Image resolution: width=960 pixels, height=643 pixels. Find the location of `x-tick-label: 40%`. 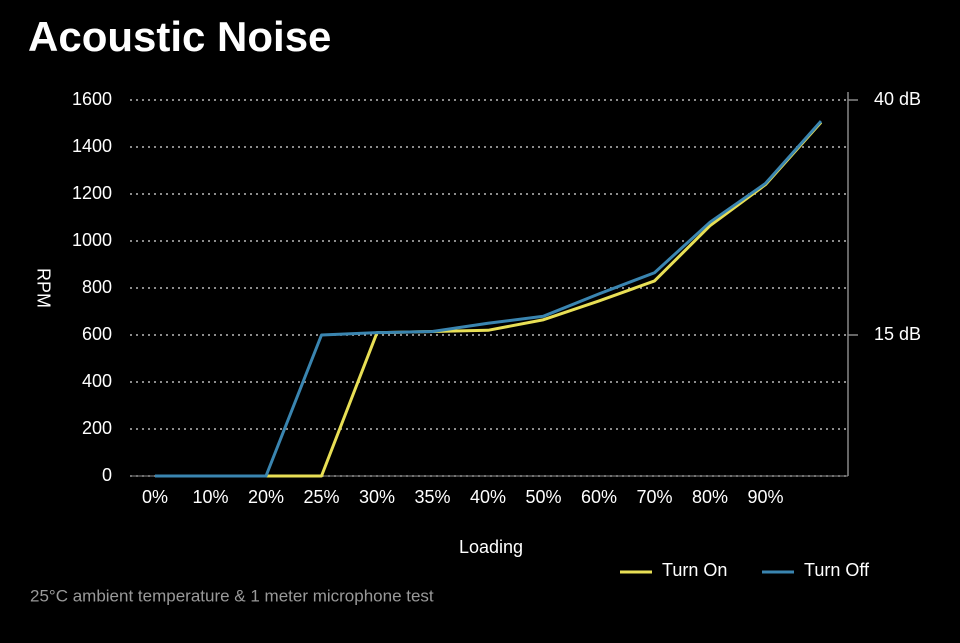

x-tick-label: 40% is located at coordinates (488, 497).